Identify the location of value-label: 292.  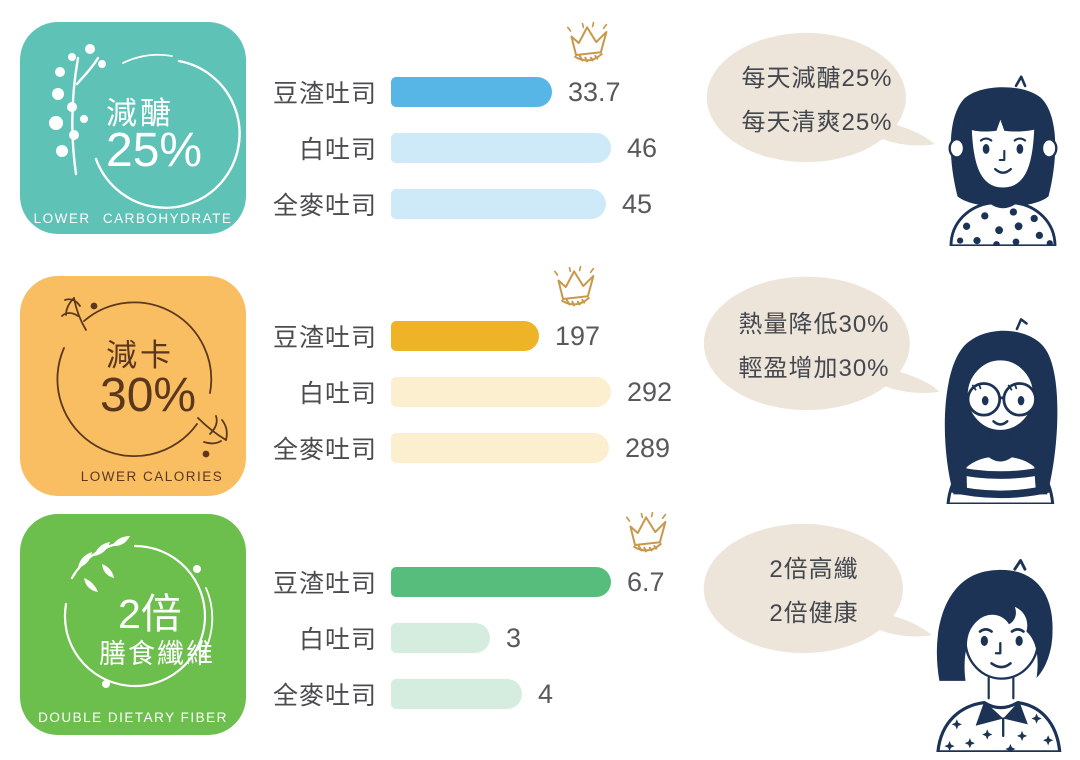
(650, 391).